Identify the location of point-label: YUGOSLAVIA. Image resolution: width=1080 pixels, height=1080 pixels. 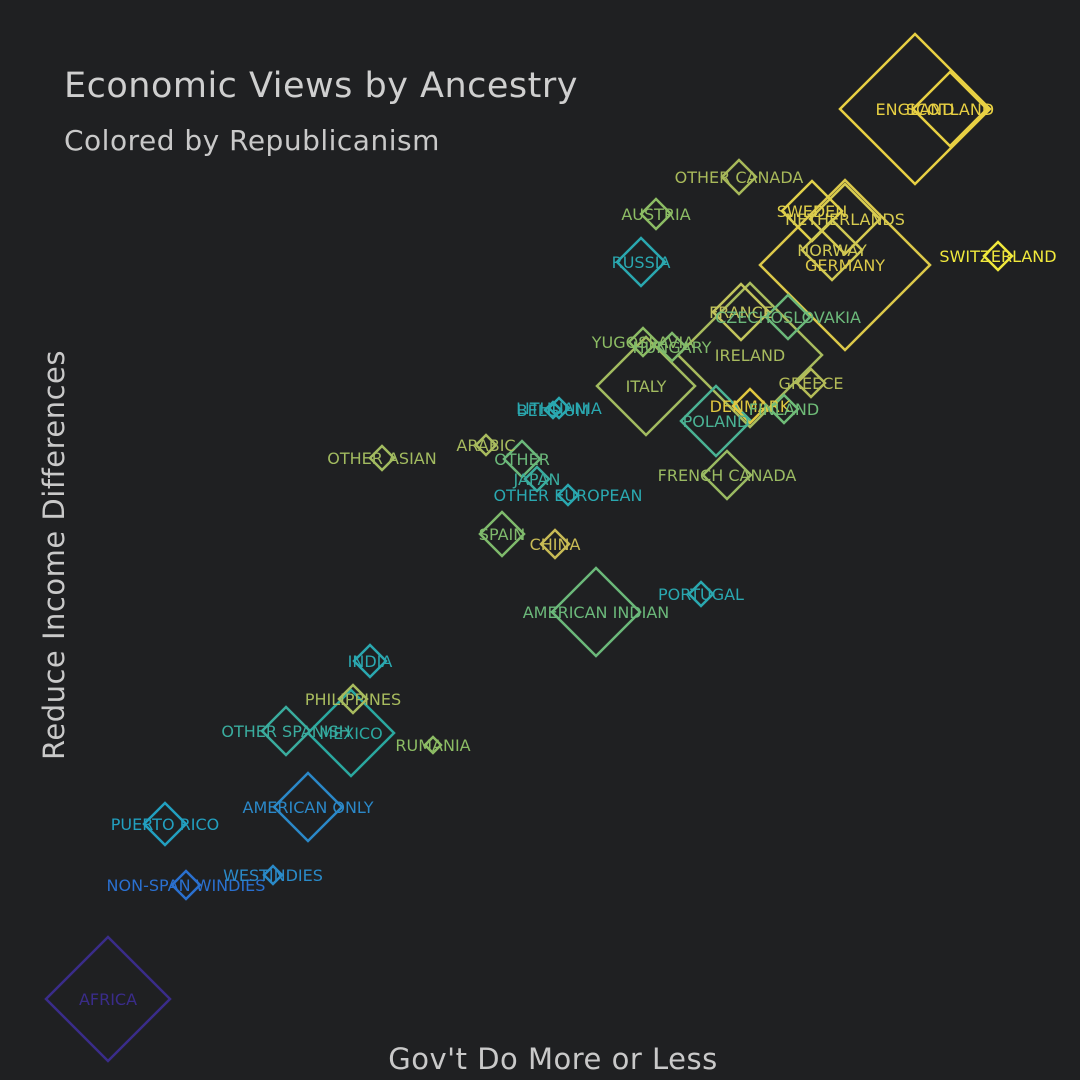
(643, 342).